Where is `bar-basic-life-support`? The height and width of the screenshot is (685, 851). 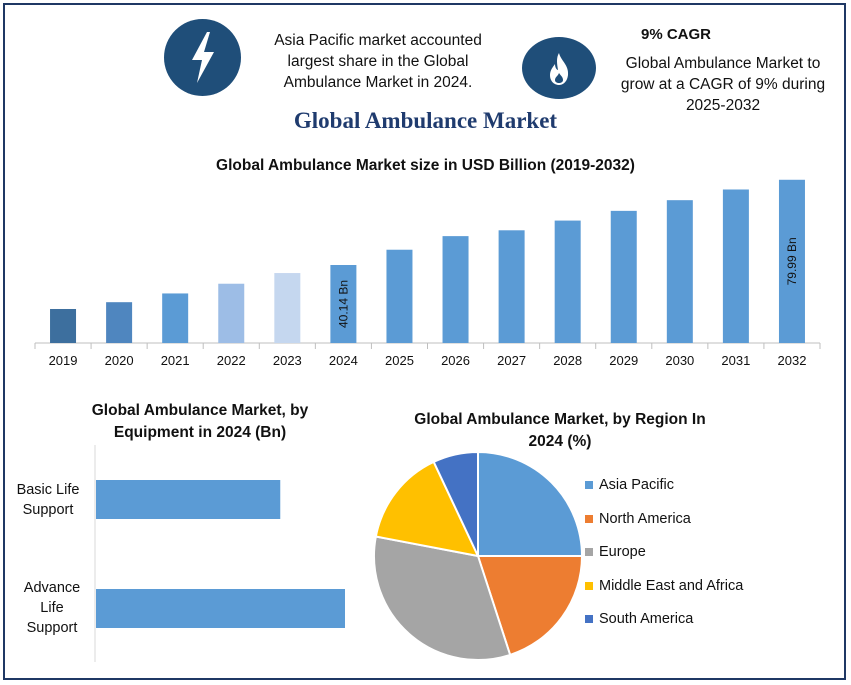
bar-basic-life-support is located at coordinates (188, 499).